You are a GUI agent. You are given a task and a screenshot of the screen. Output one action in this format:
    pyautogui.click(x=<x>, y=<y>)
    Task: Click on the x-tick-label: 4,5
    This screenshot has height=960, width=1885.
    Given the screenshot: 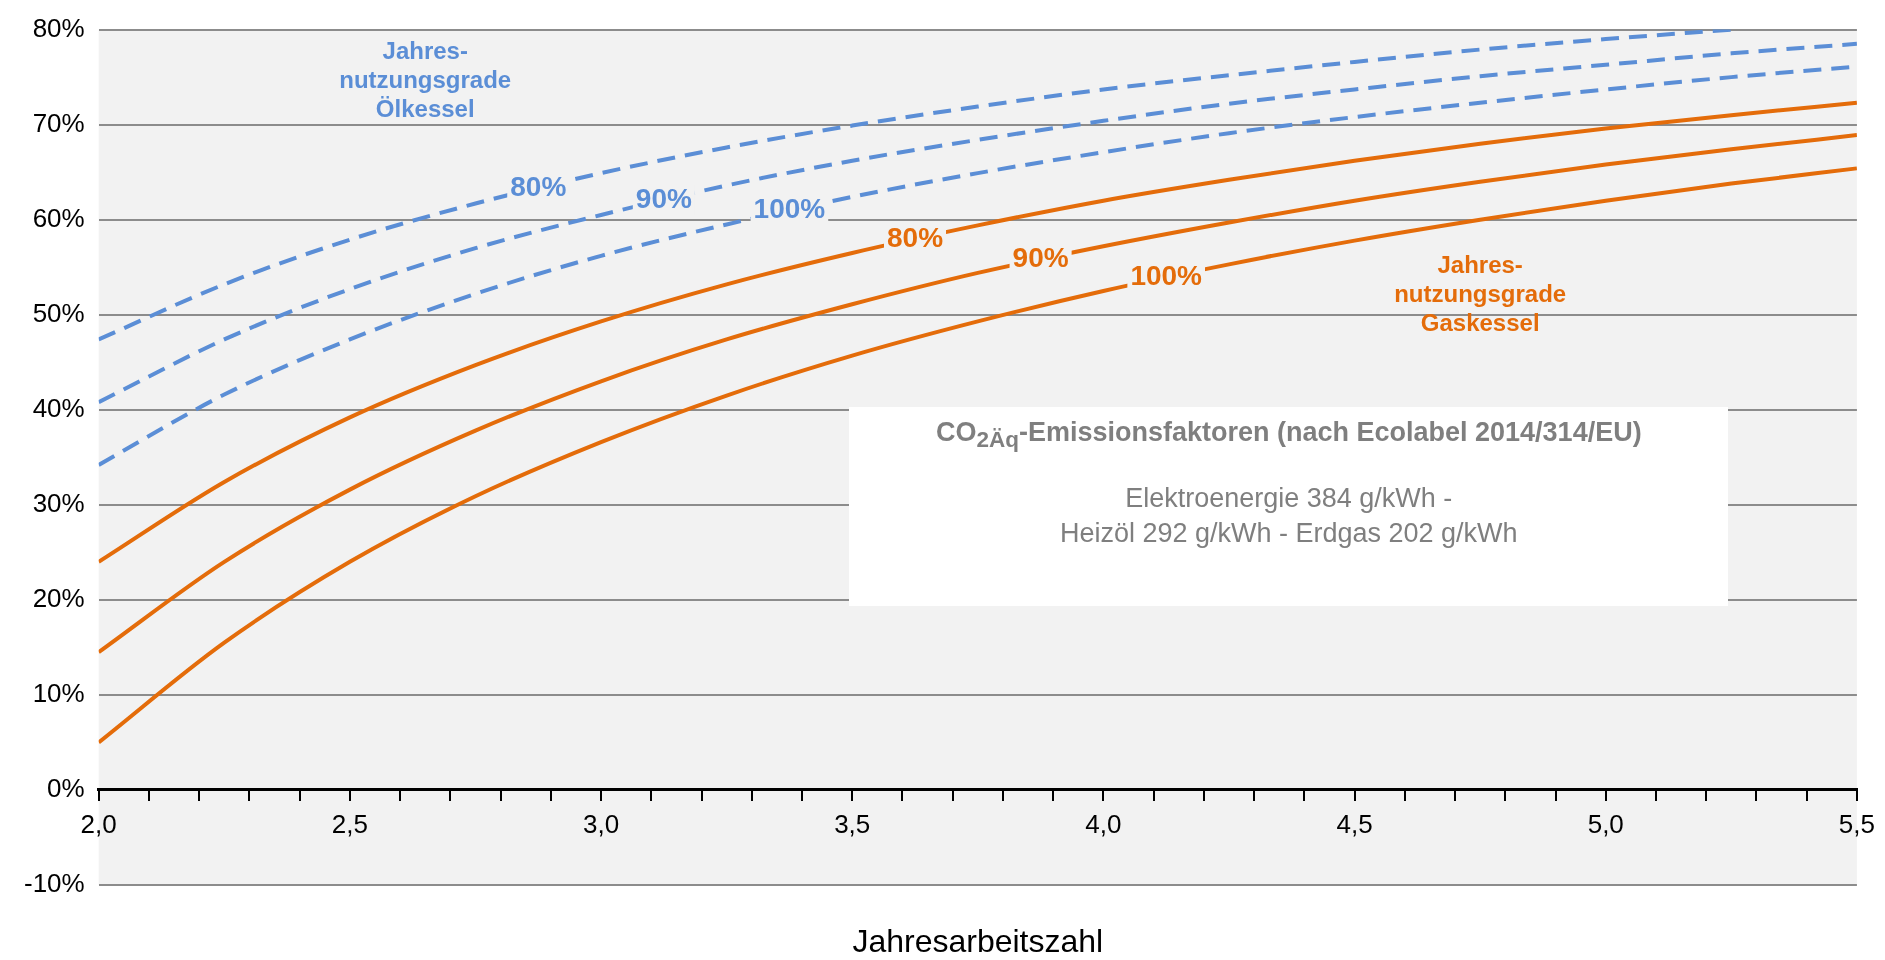 What is the action you would take?
    pyautogui.click(x=1354, y=823)
    